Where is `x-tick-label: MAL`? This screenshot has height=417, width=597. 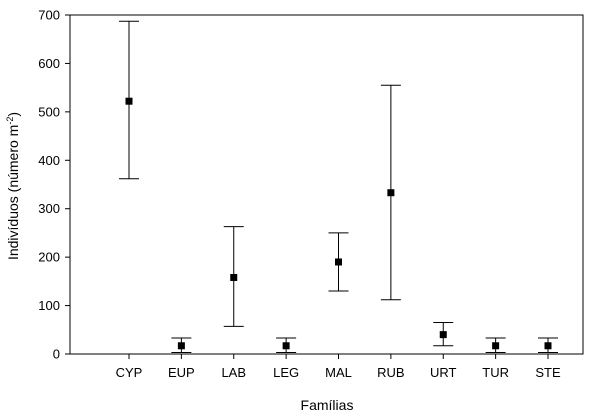 x-tick-label: MAL is located at coordinates (338, 372).